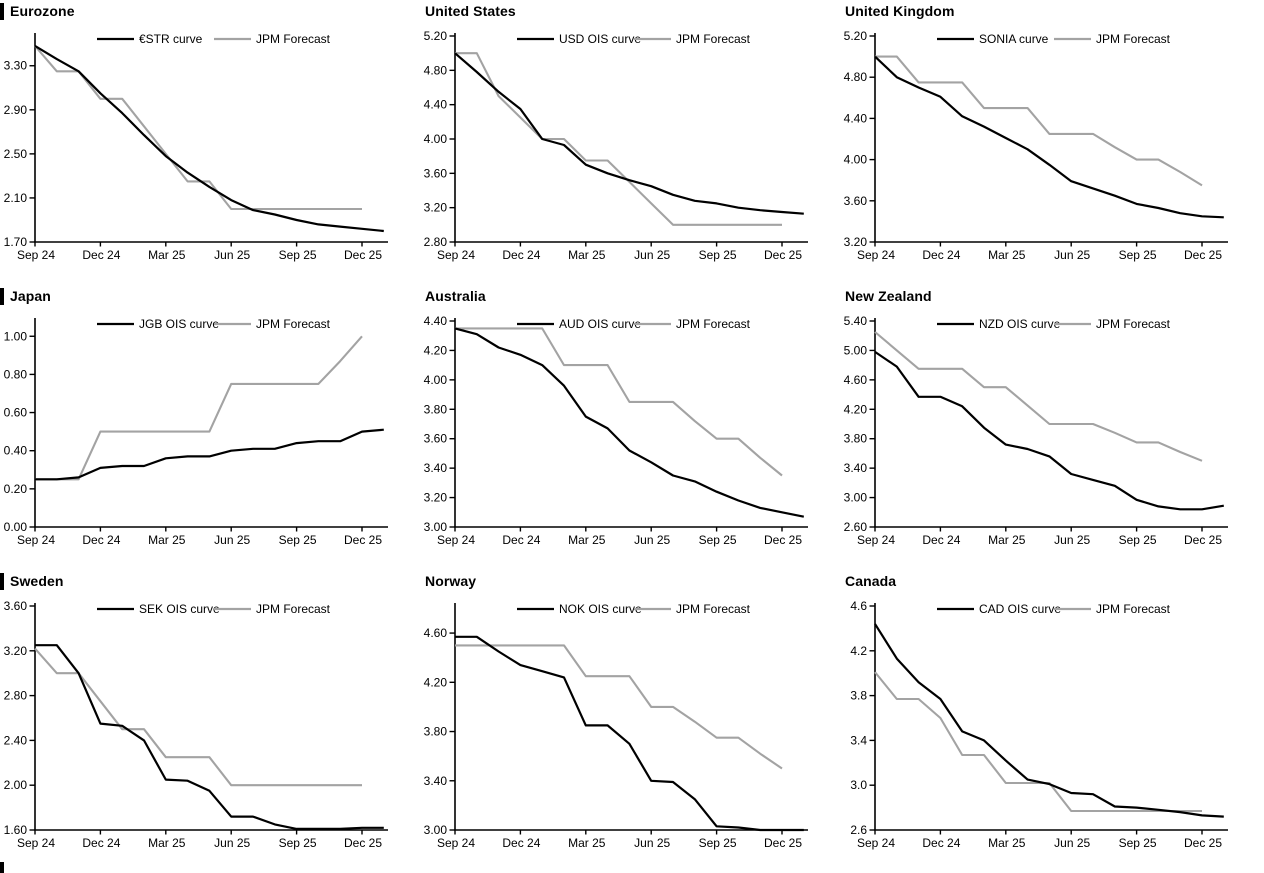 Image resolution: width=1264 pixels, height=873 pixels. What do you see at coordinates (600, 39) in the screenshot?
I see `legend-label: USD OIS curve` at bounding box center [600, 39].